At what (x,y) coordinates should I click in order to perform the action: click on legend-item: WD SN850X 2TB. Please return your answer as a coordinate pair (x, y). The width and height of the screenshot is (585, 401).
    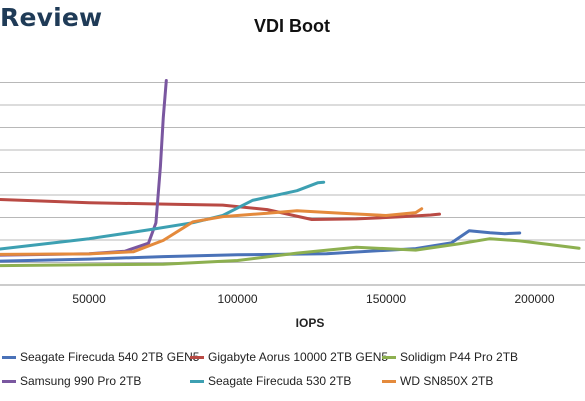
    Looking at the image, I should click on (437, 381).